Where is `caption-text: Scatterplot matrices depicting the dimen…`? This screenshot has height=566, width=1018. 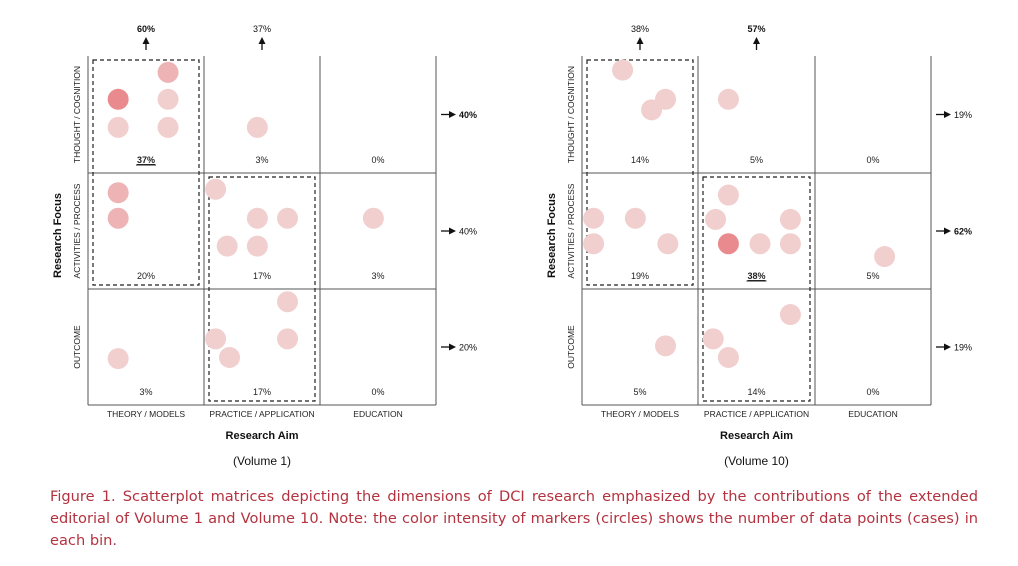
caption-text: Scatterplot matrices depicting the dimen… is located at coordinates (514, 518).